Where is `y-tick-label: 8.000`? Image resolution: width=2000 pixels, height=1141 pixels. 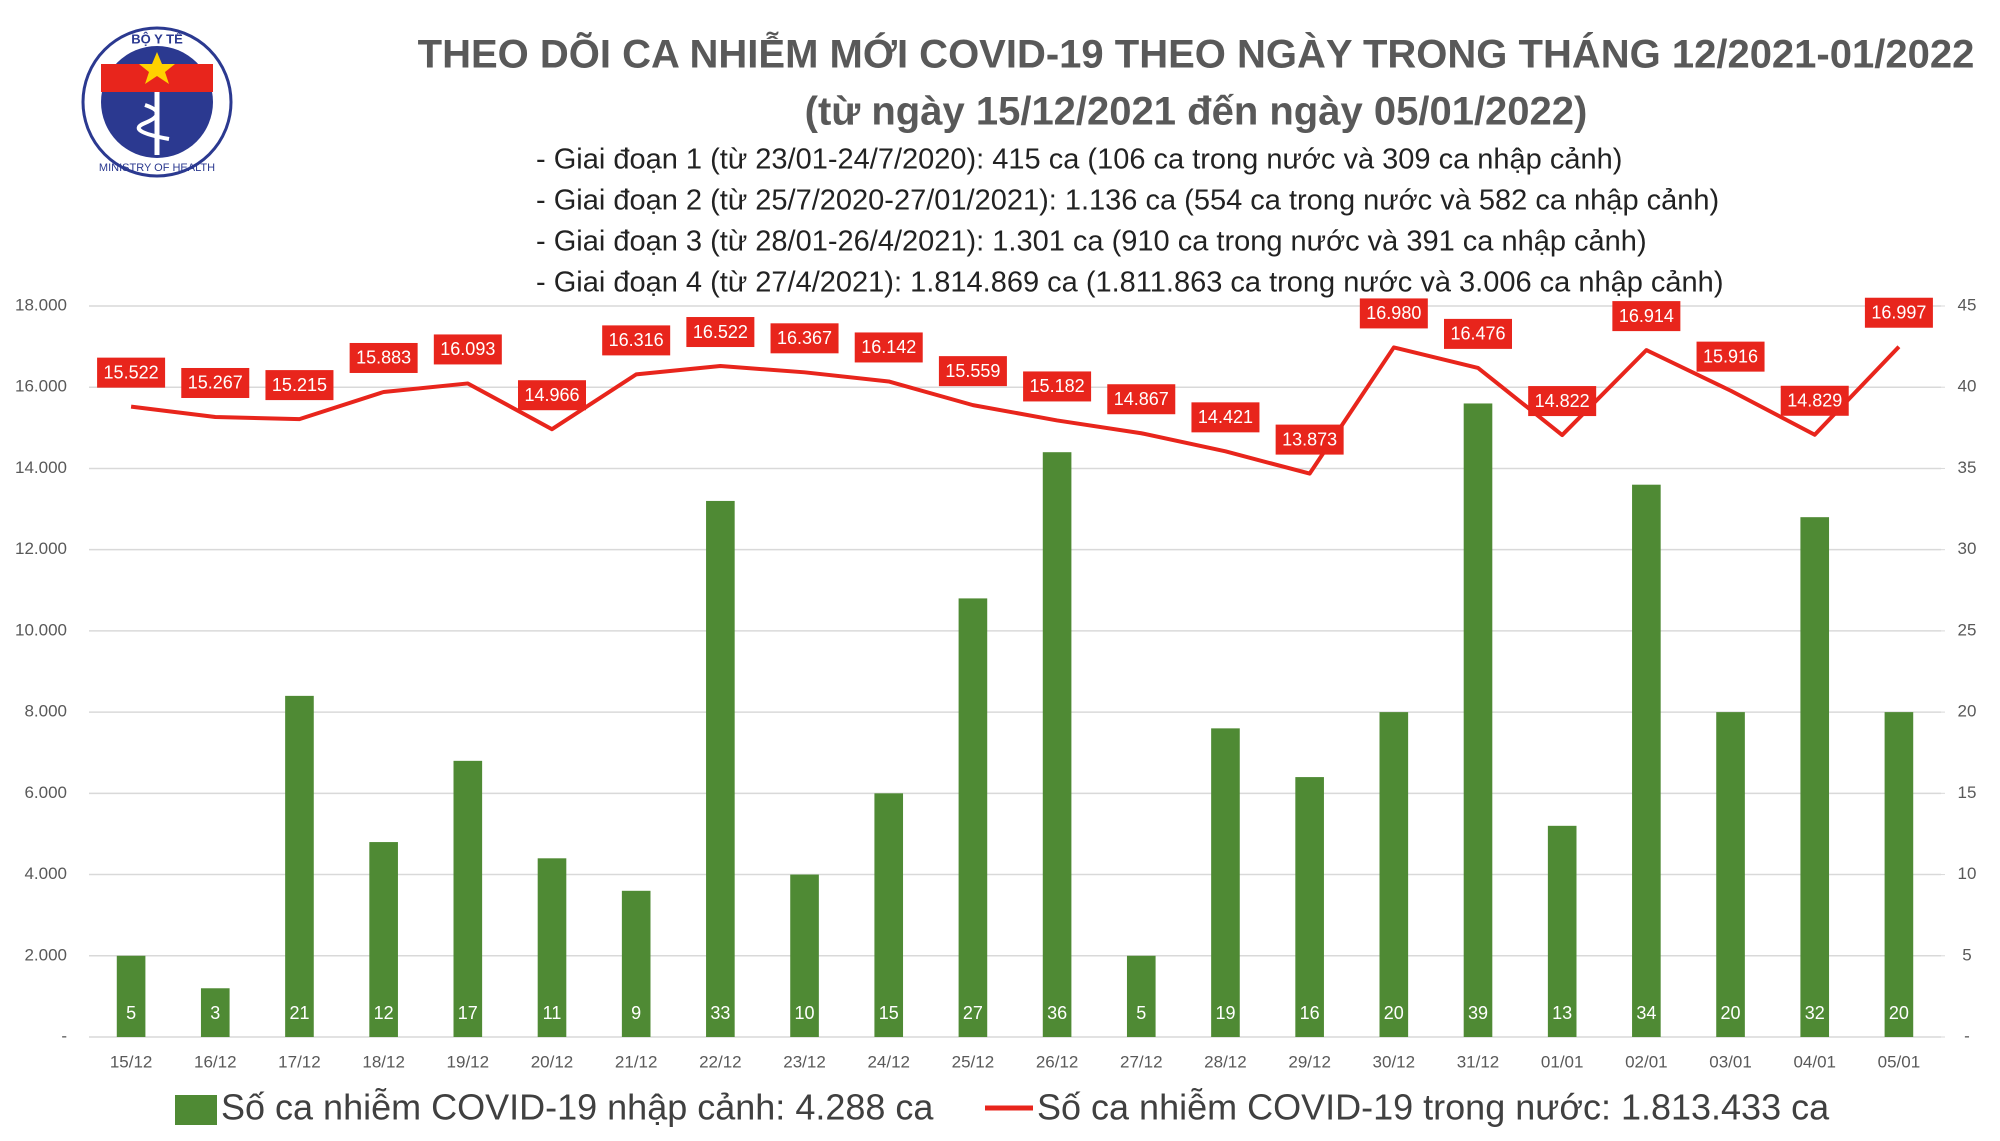
y-tick-label: 8.000 is located at coordinates (45, 711).